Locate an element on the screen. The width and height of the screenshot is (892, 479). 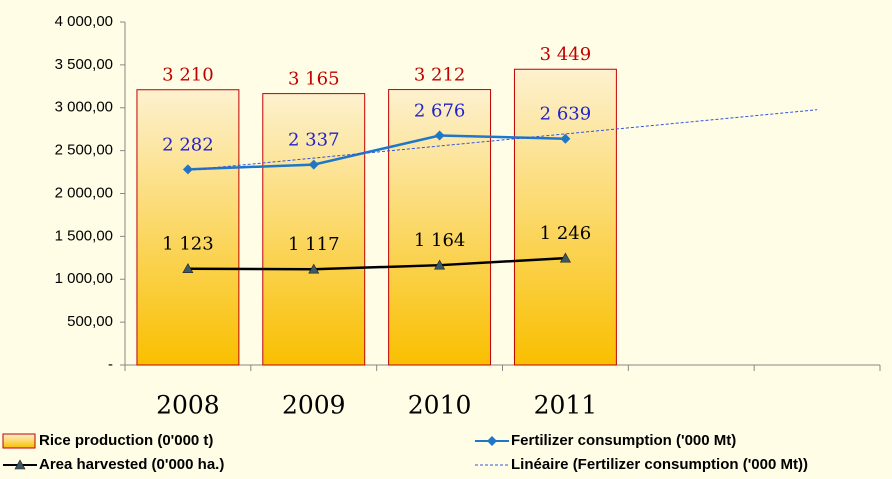
data-label: 1 164 is located at coordinates (440, 240).